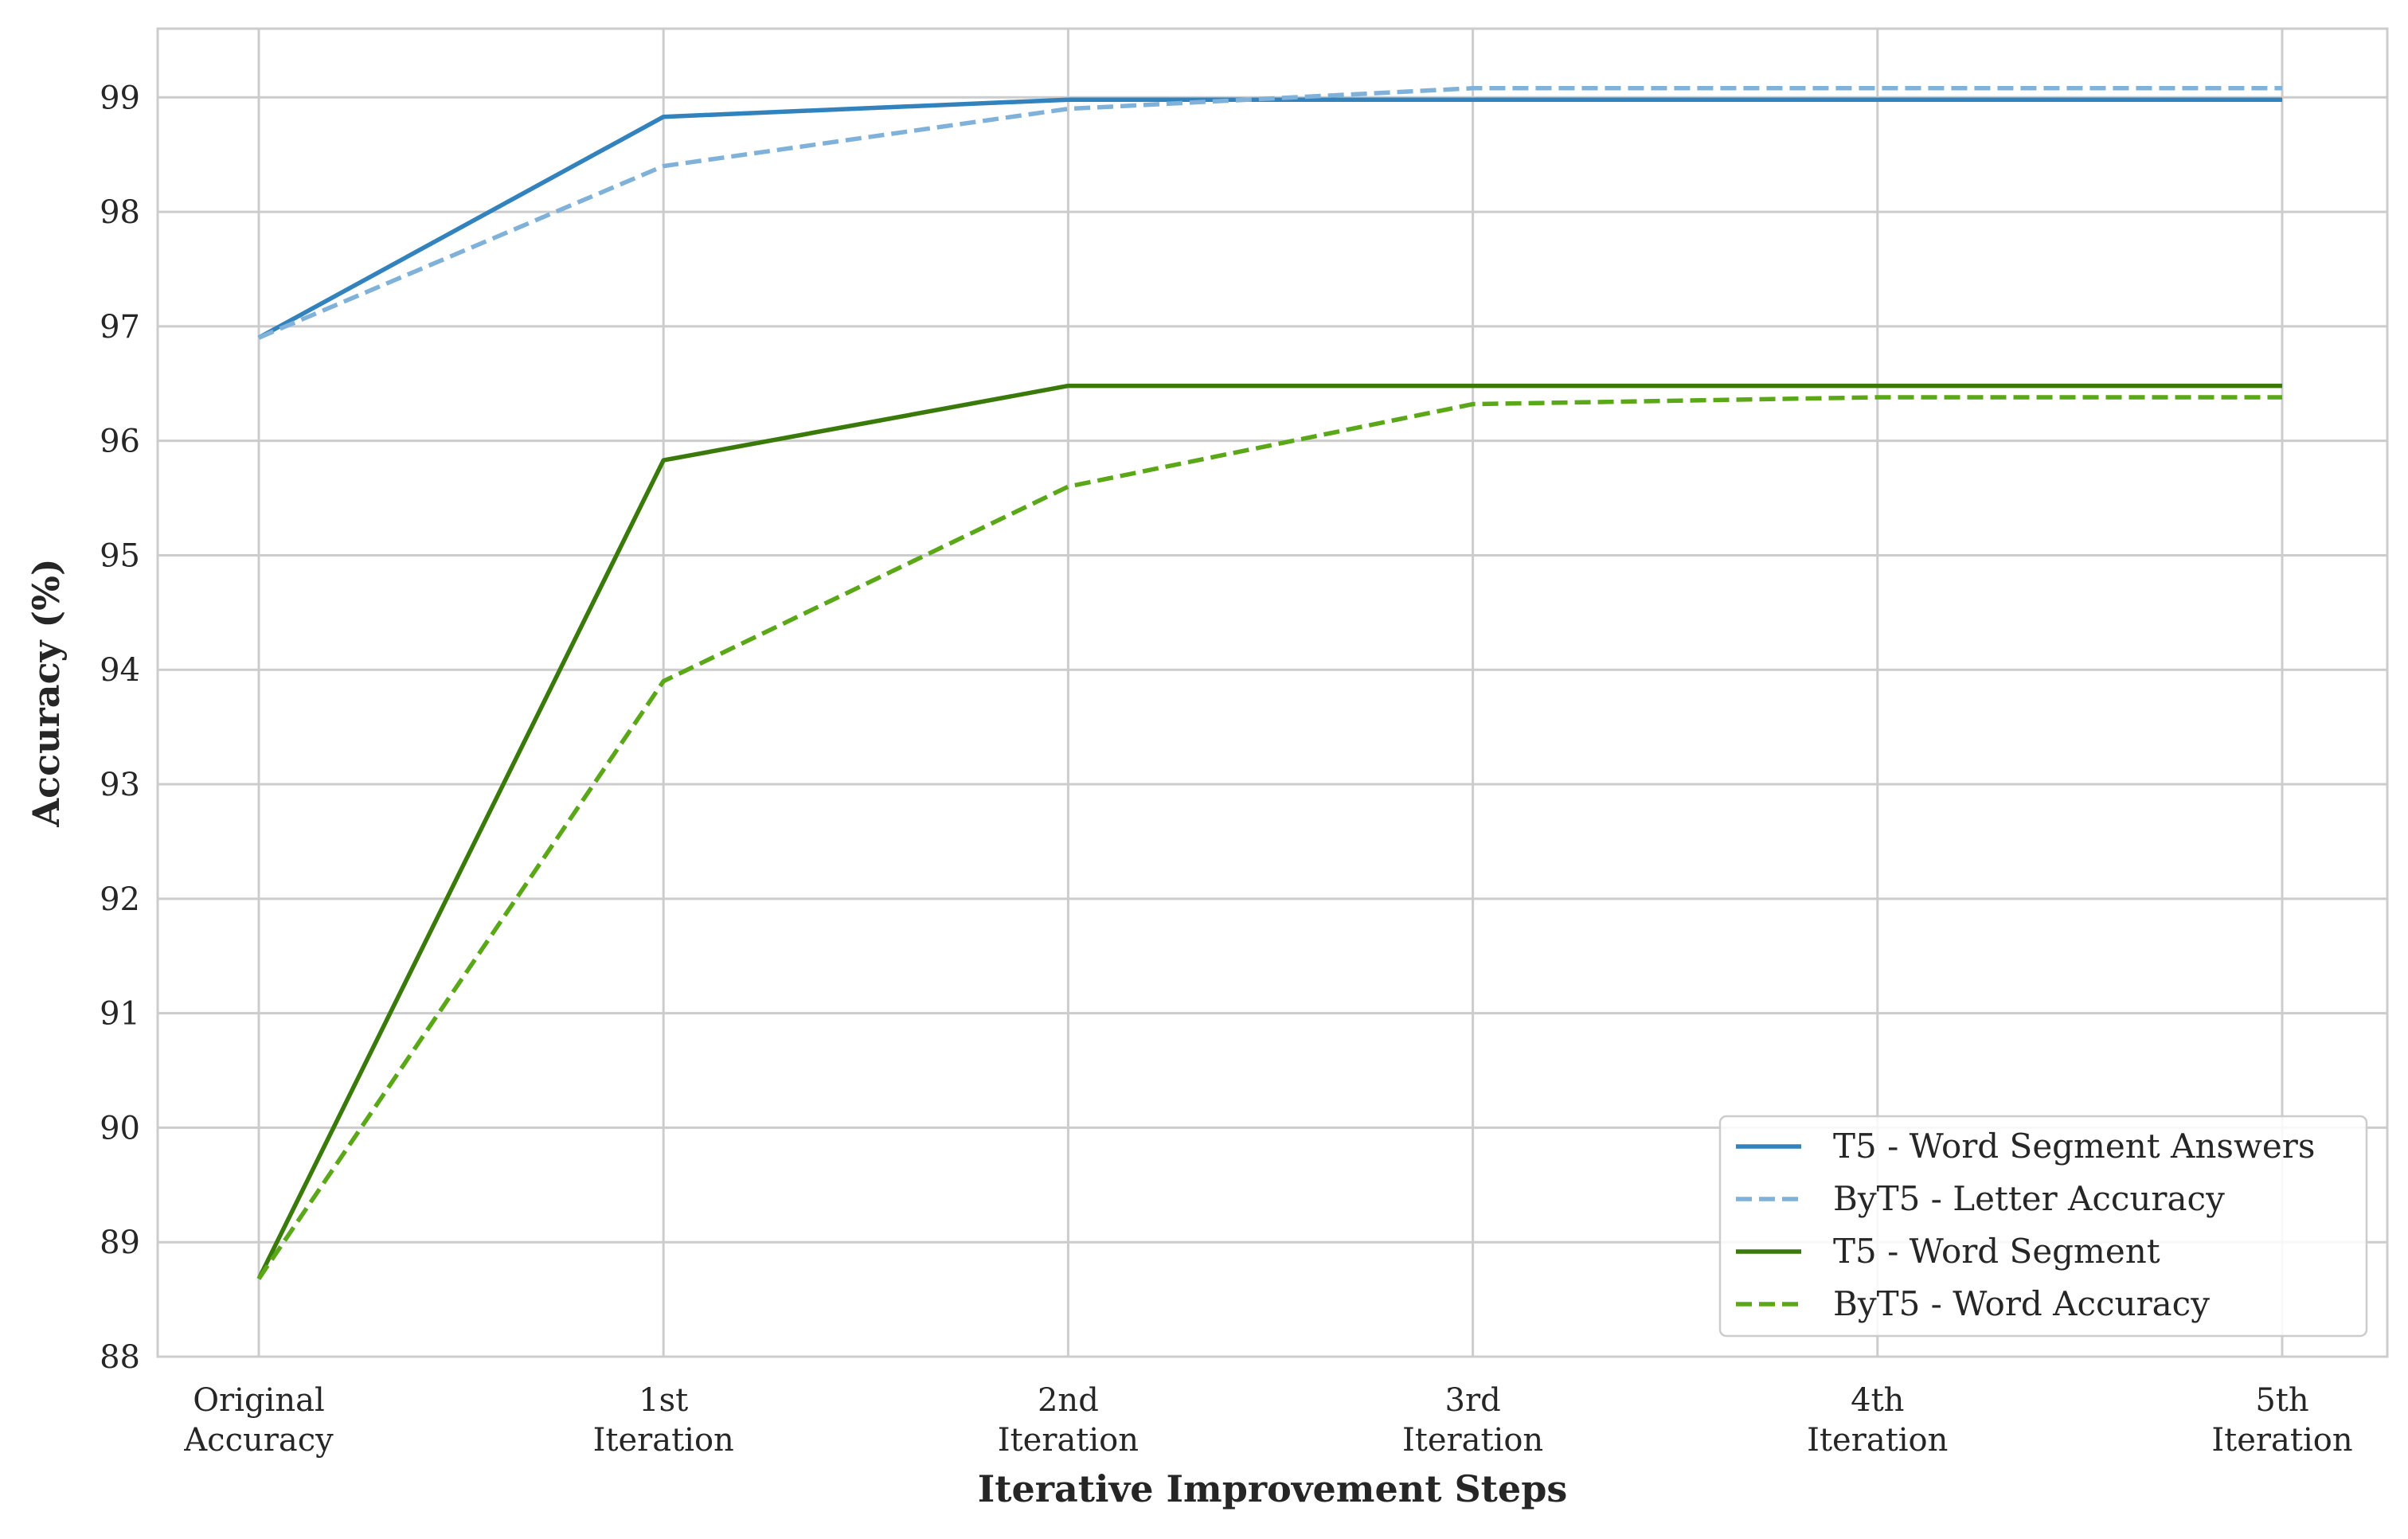  I want to click on y-tick-label: 93, so click(120, 785).